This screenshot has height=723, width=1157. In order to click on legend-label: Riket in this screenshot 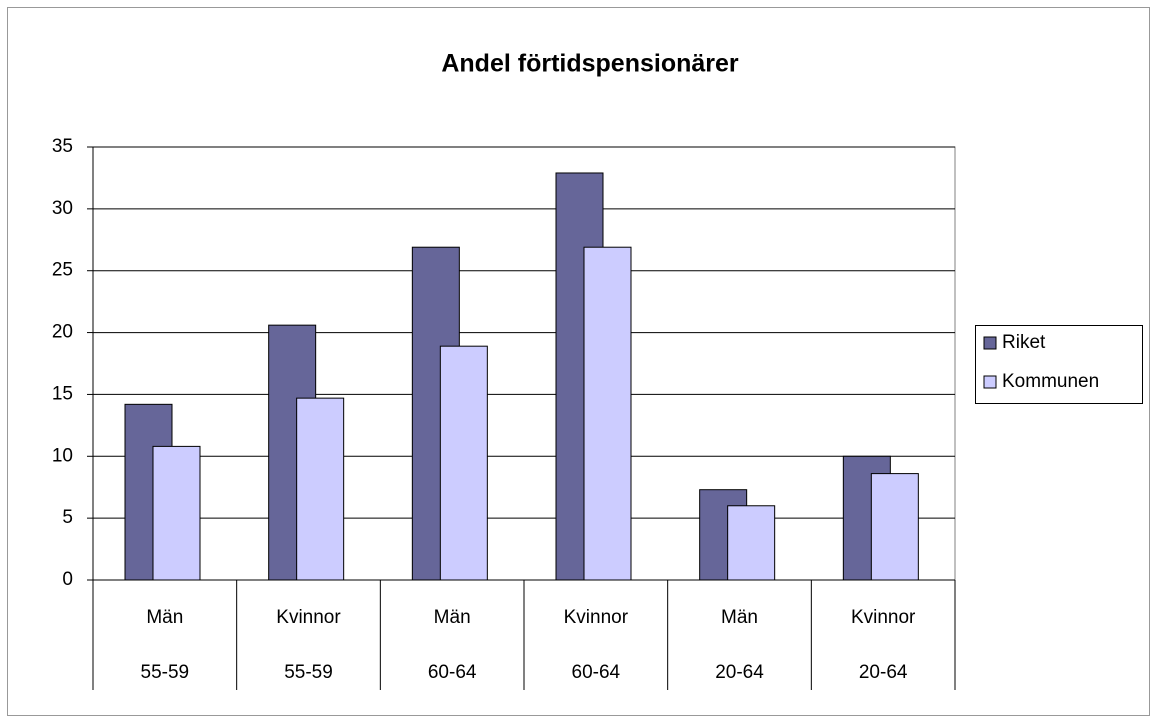, I will do `click(1024, 342)`.